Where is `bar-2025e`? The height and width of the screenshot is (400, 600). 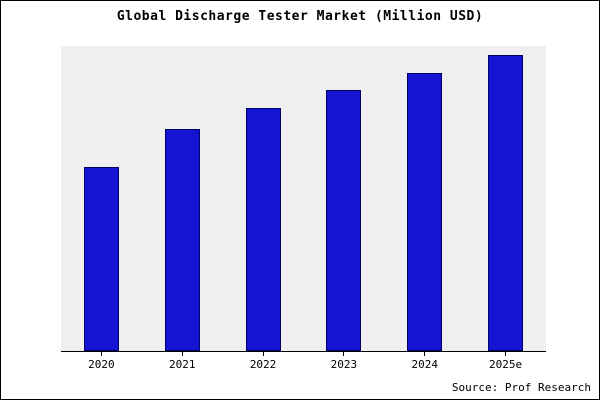
bar-2025e is located at coordinates (506, 202).